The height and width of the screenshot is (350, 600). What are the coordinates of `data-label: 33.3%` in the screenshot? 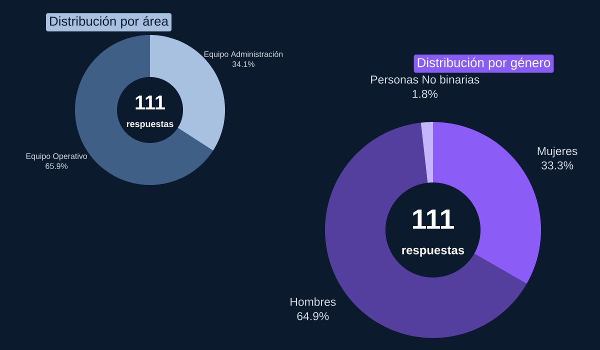 It's located at (558, 165).